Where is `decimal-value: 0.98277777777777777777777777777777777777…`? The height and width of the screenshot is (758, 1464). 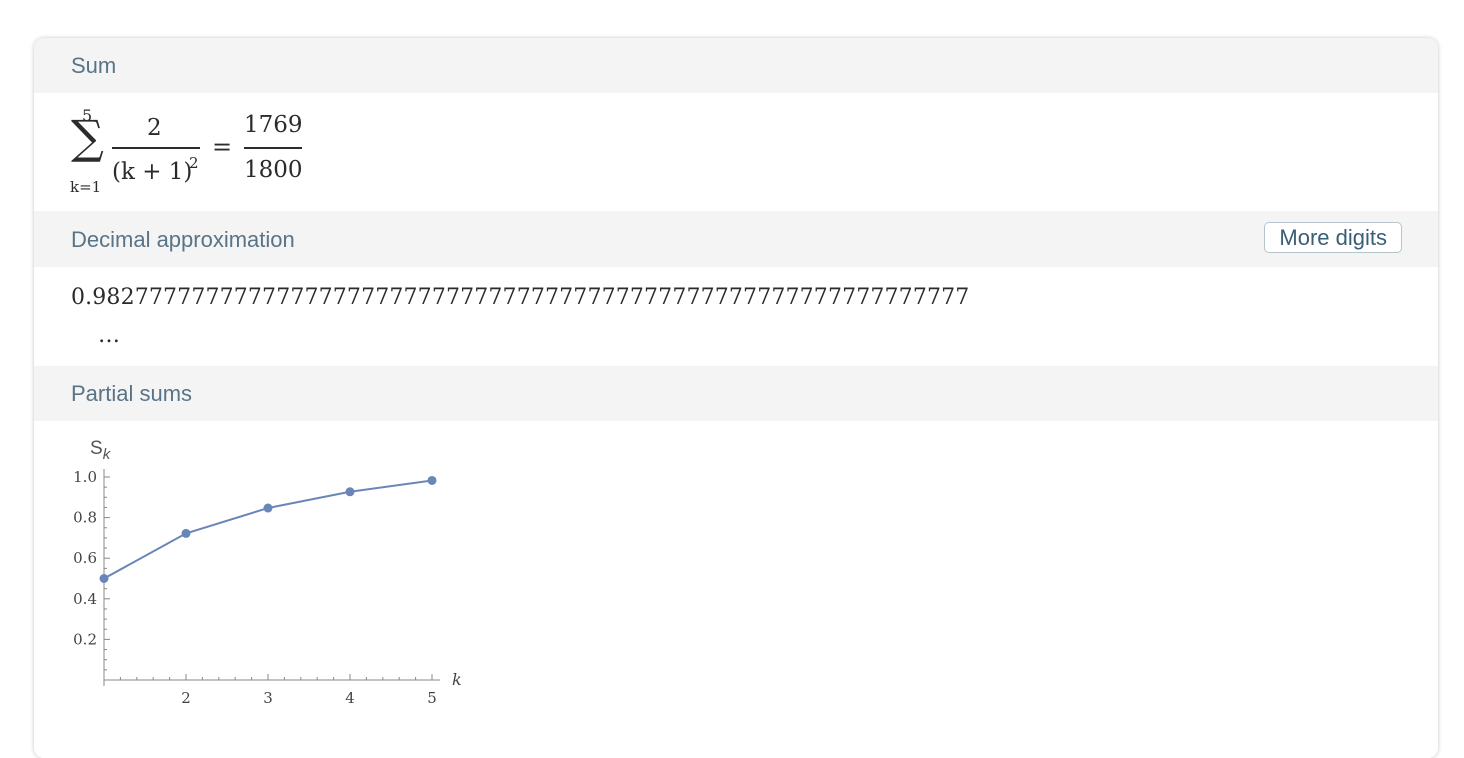
decimal-value: 0.98277777777777777777777777777777777777… is located at coordinates (520, 297).